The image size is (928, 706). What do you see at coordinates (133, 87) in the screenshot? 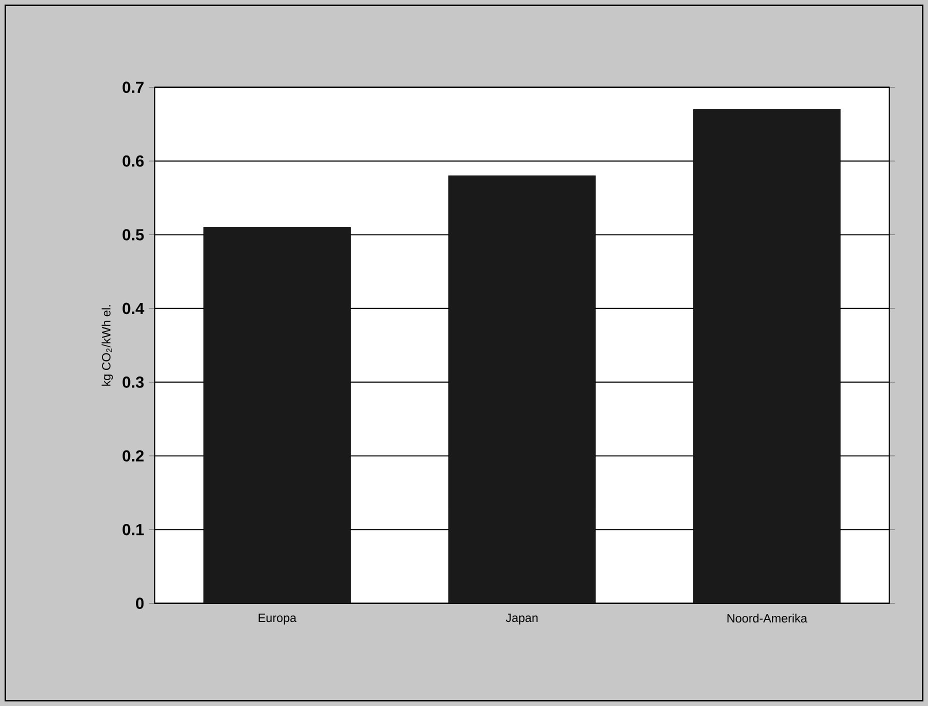
I see `y-tick-label: 0.7` at bounding box center [133, 87].